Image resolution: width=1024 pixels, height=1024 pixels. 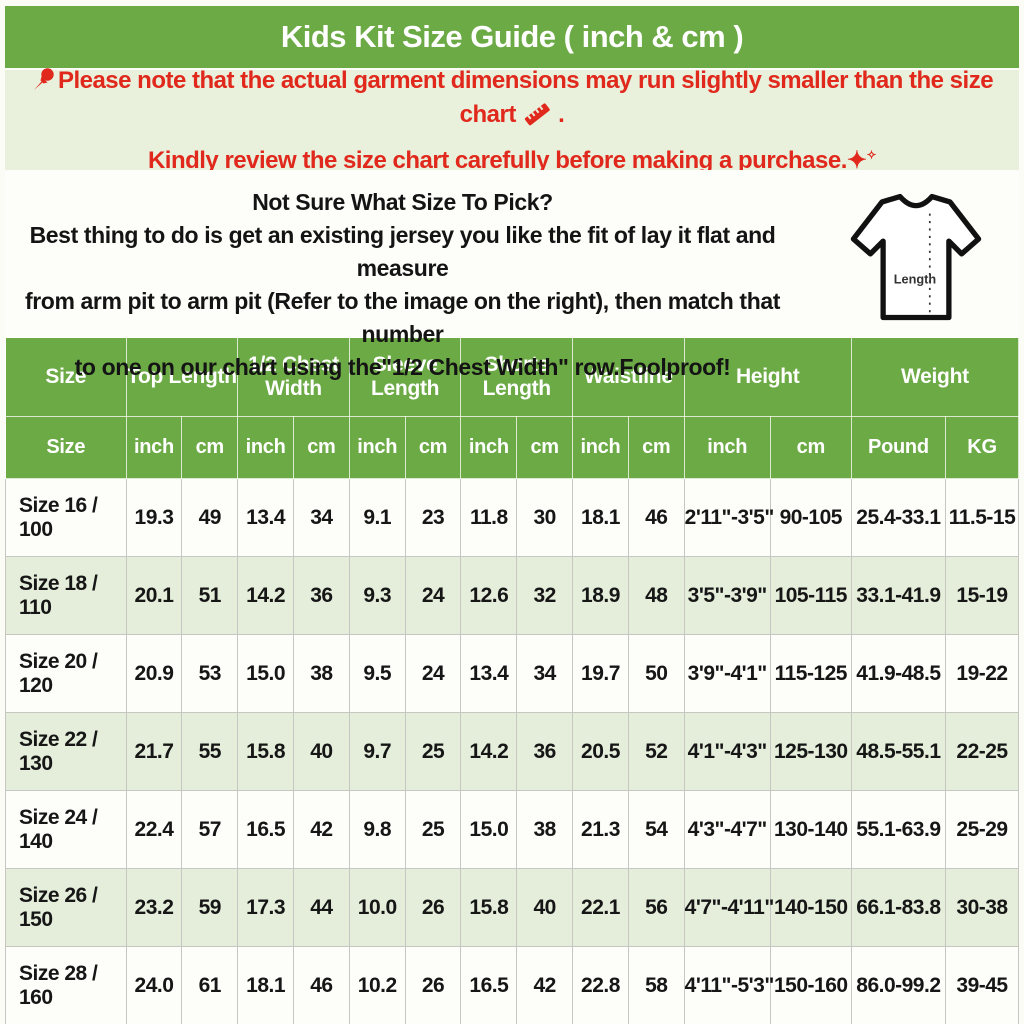 What do you see at coordinates (898, 517) in the screenshot?
I see `value-cell: 25.4-33.1` at bounding box center [898, 517].